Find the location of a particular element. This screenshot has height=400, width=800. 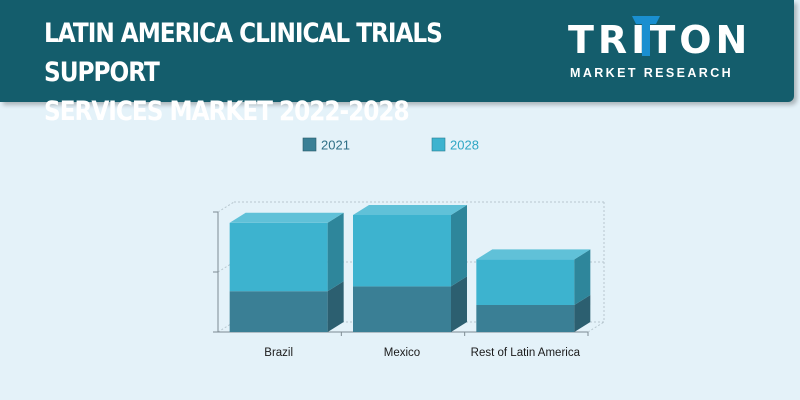

x-axis-depth is located at coordinates (596, 327).